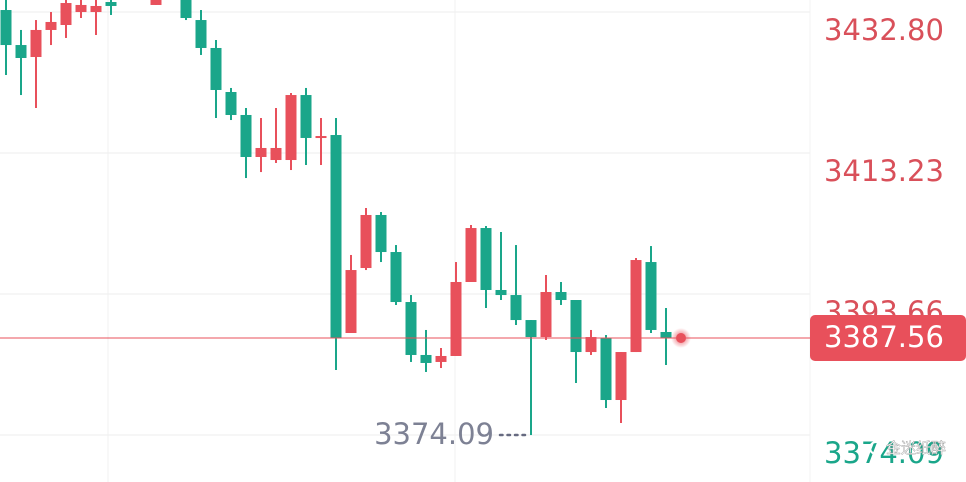  What do you see at coordinates (888, 385) in the screenshot?
I see `front: 3387.56 金迷纸醉` at bounding box center [888, 385].